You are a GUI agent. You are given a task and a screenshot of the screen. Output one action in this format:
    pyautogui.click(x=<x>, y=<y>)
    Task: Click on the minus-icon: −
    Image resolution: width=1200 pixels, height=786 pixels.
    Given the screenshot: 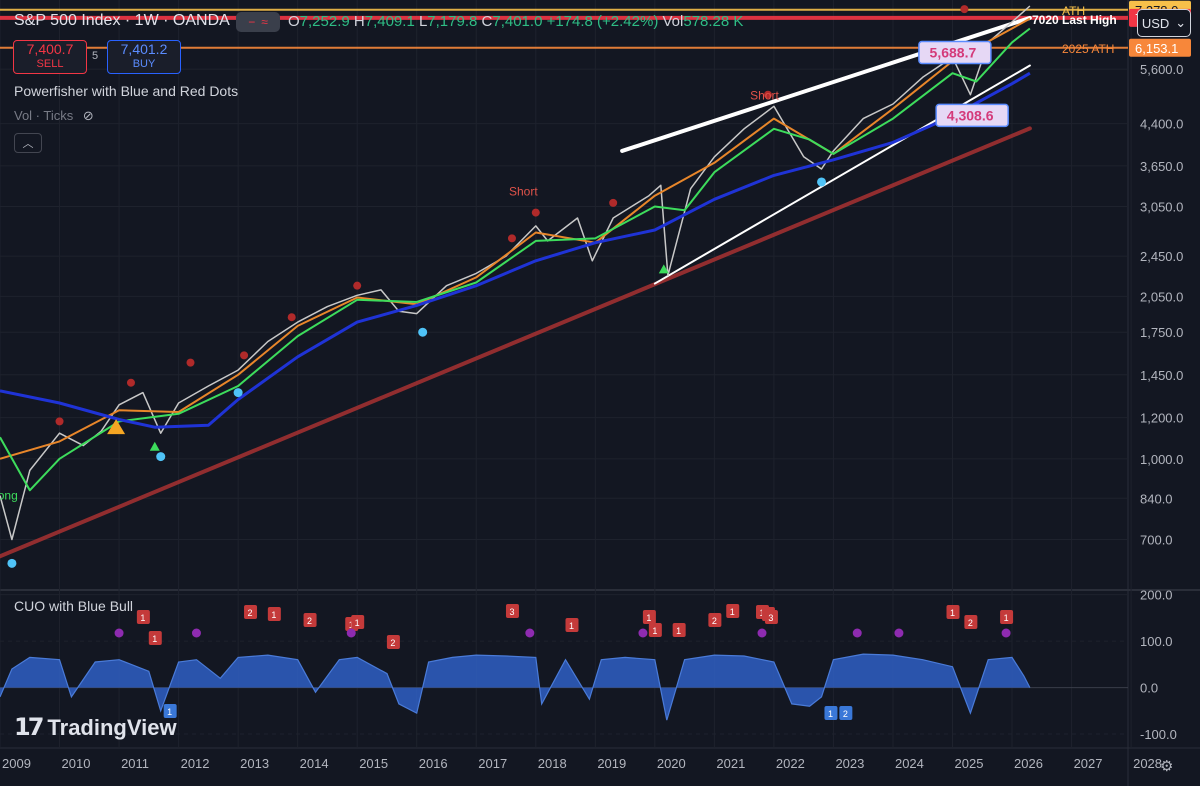 What is the action you would take?
    pyautogui.click(x=252, y=22)
    